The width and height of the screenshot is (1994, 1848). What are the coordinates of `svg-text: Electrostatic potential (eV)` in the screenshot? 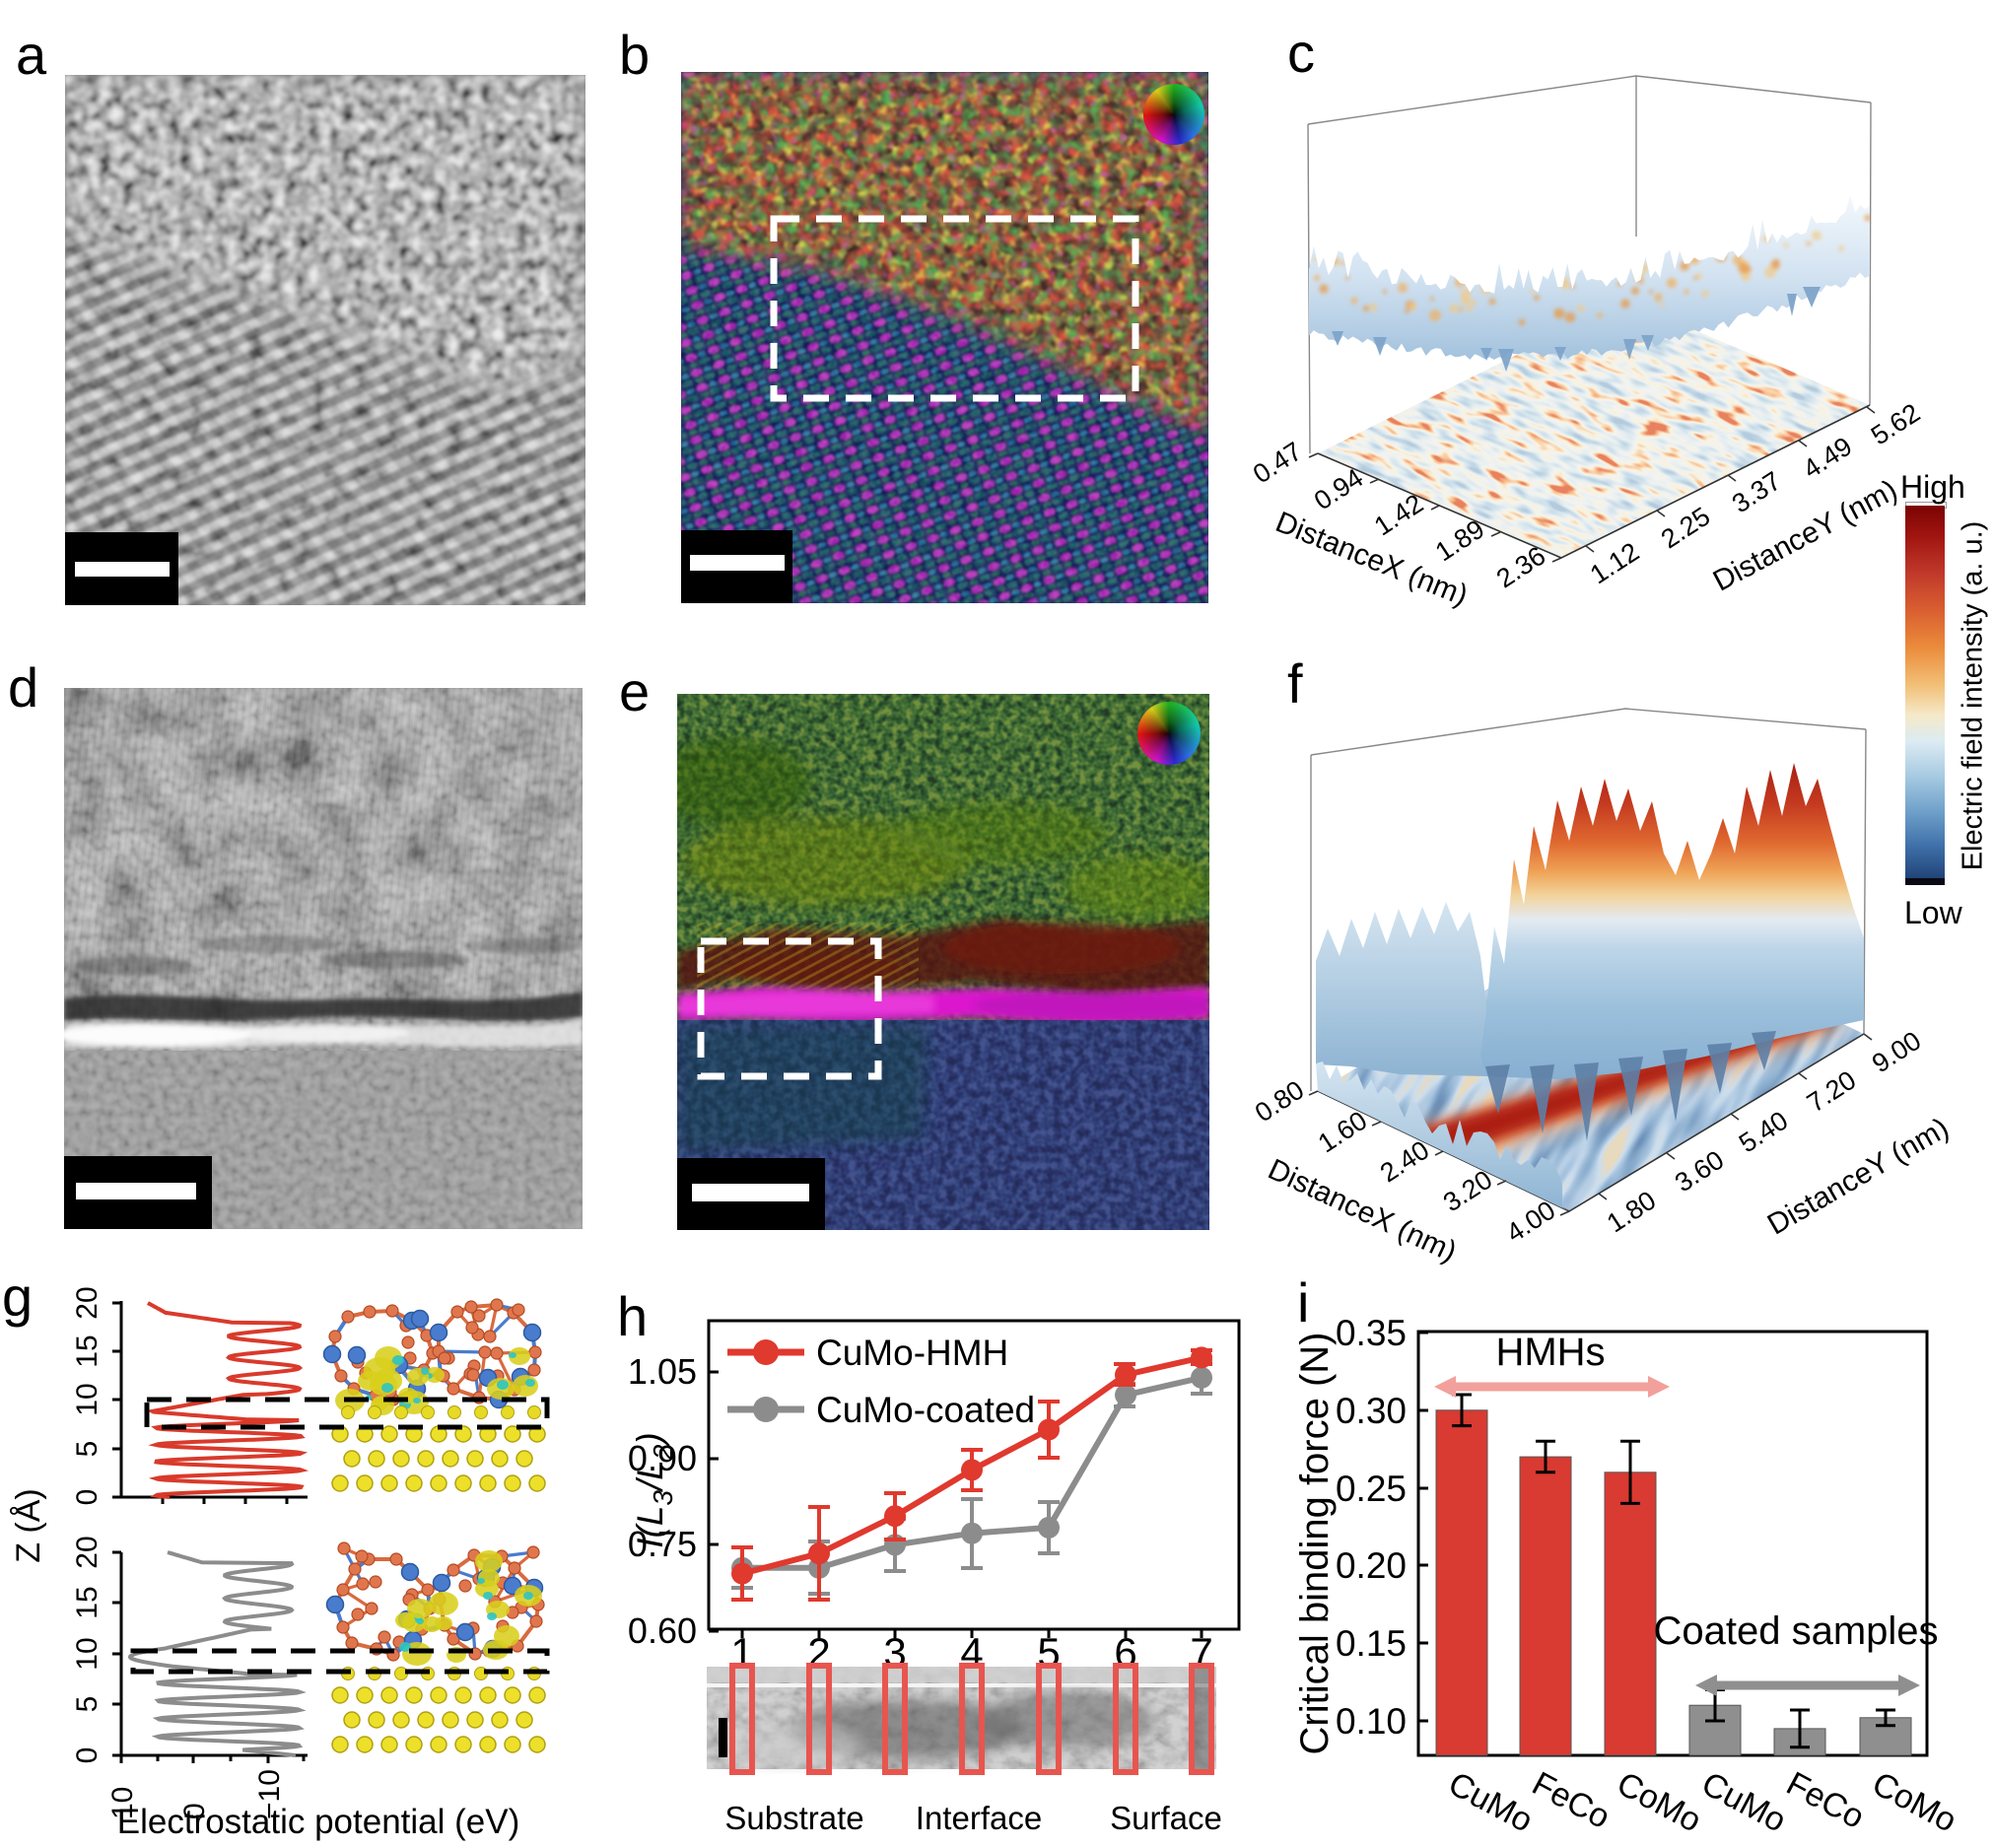 It's located at (319, 1822).